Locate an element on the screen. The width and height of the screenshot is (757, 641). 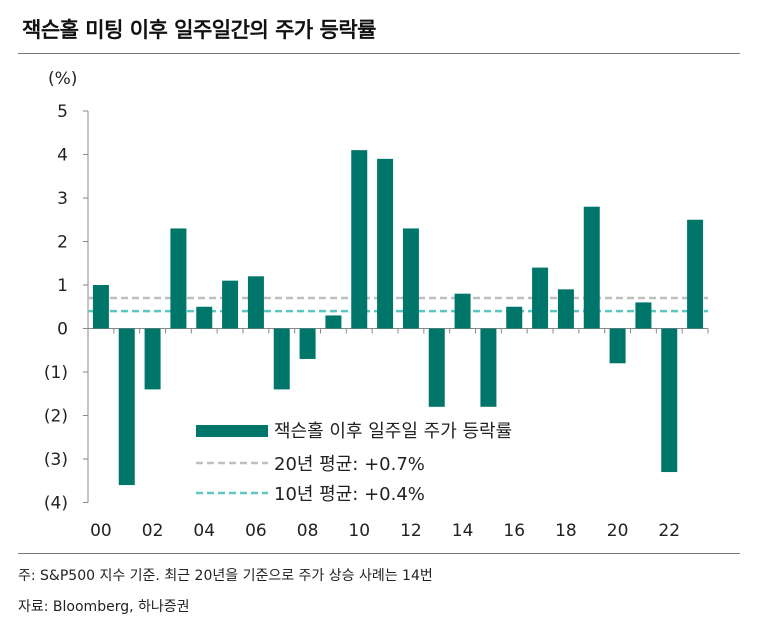
y-tick-label: (3) is located at coordinates (56, 460).